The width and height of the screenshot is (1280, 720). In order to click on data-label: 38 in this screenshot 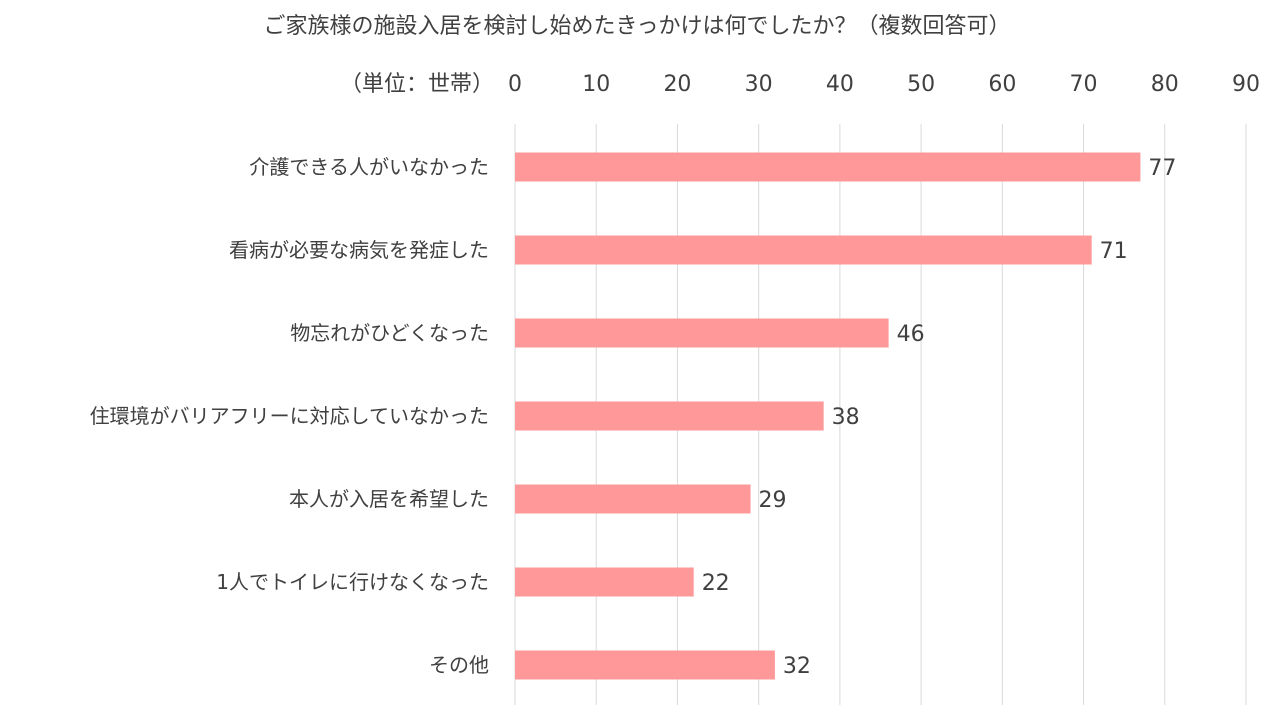, I will do `click(846, 417)`.